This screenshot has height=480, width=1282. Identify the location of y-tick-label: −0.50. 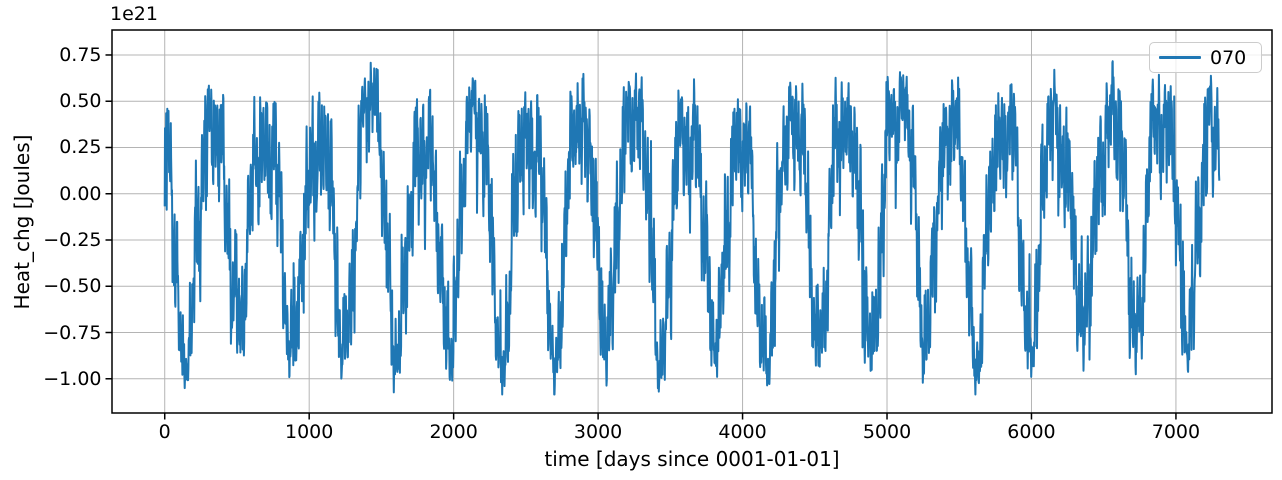
(72, 286).